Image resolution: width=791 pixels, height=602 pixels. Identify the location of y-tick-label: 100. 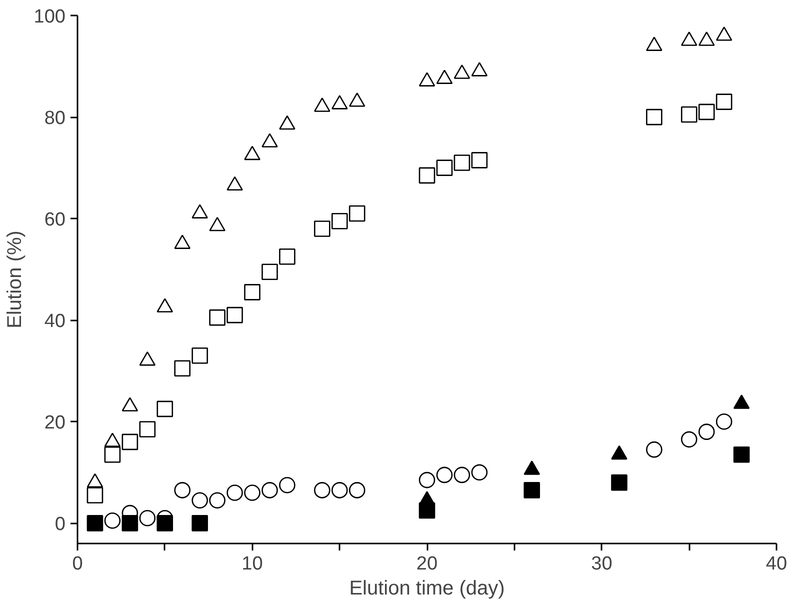
(50, 17).